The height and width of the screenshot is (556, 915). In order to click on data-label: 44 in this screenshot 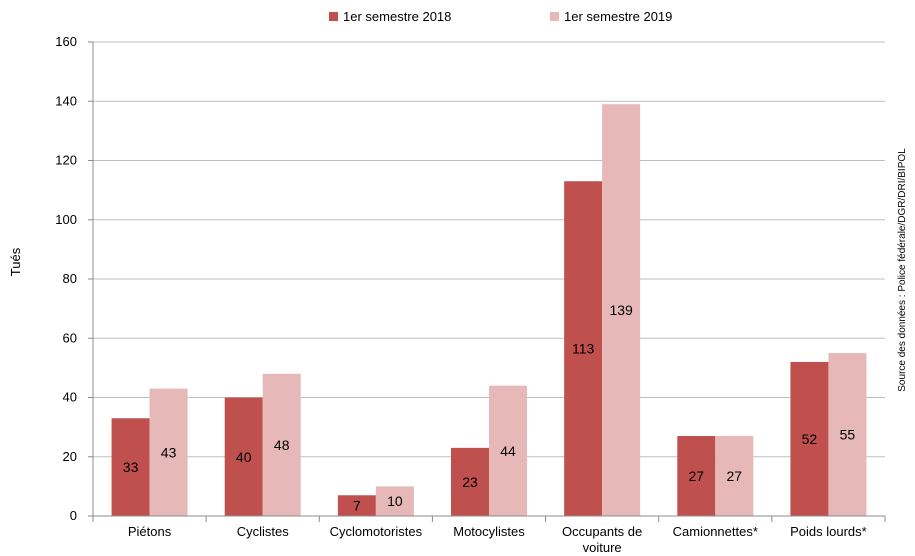, I will do `click(508, 451)`.